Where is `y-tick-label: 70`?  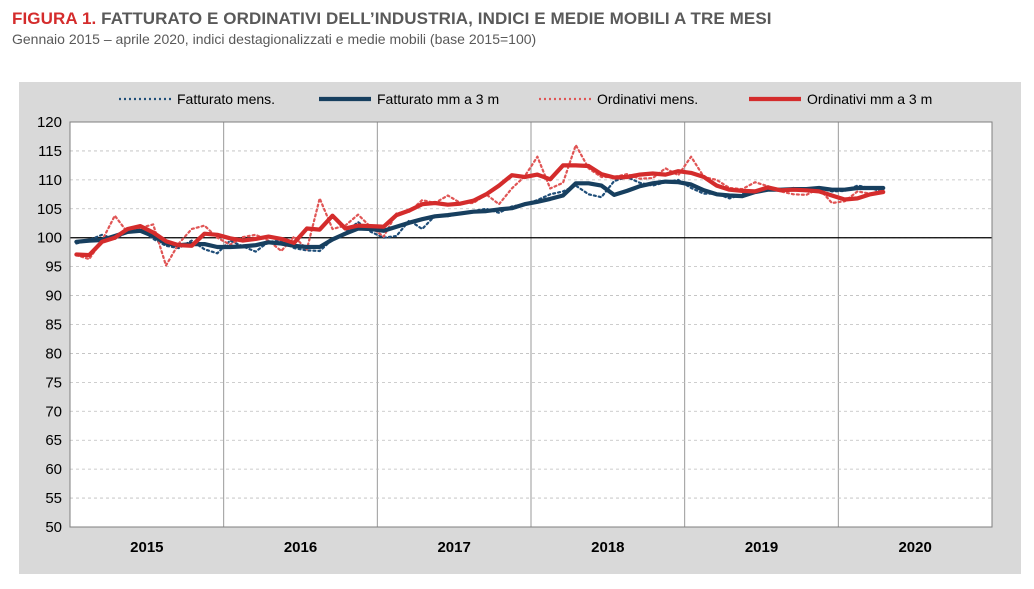
y-tick-label: 70 is located at coordinates (53, 411).